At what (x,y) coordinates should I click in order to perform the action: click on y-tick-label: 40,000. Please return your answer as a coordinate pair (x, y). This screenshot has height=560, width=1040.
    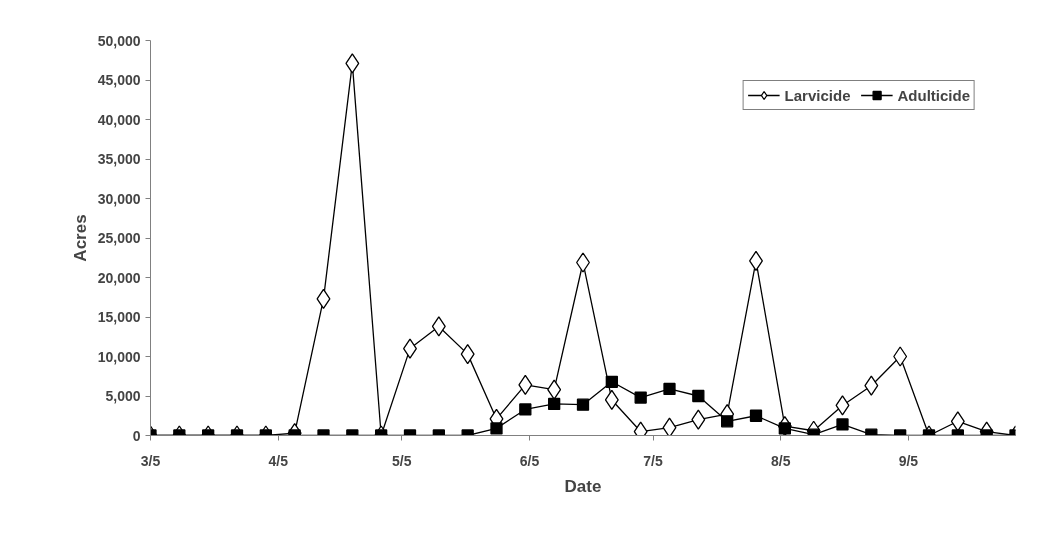
    Looking at the image, I should click on (119, 119).